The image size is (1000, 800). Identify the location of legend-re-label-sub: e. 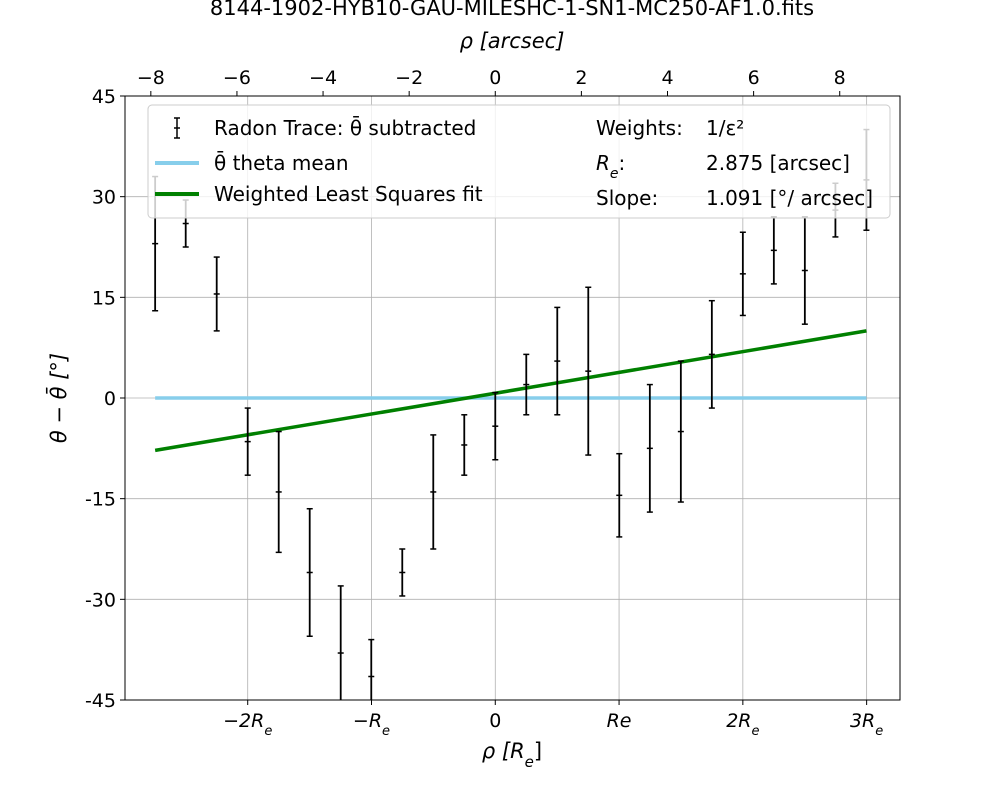
(614, 174).